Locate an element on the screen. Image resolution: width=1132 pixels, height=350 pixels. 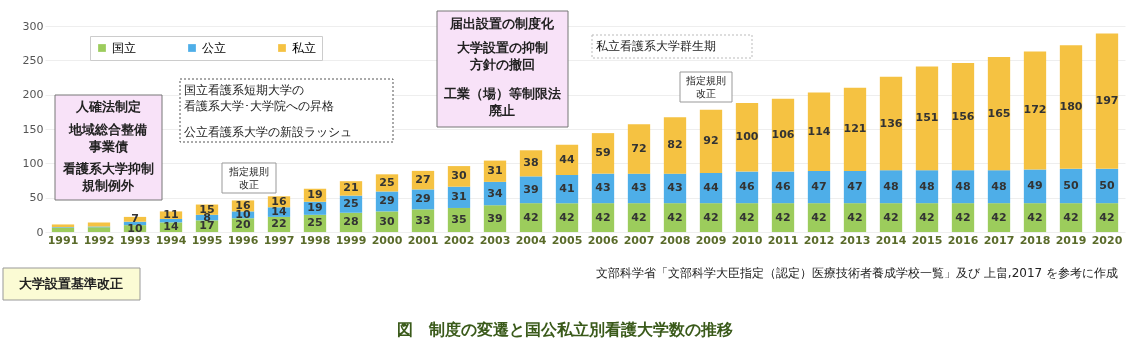
x-tick-label: 2010 is located at coordinates (747, 240).